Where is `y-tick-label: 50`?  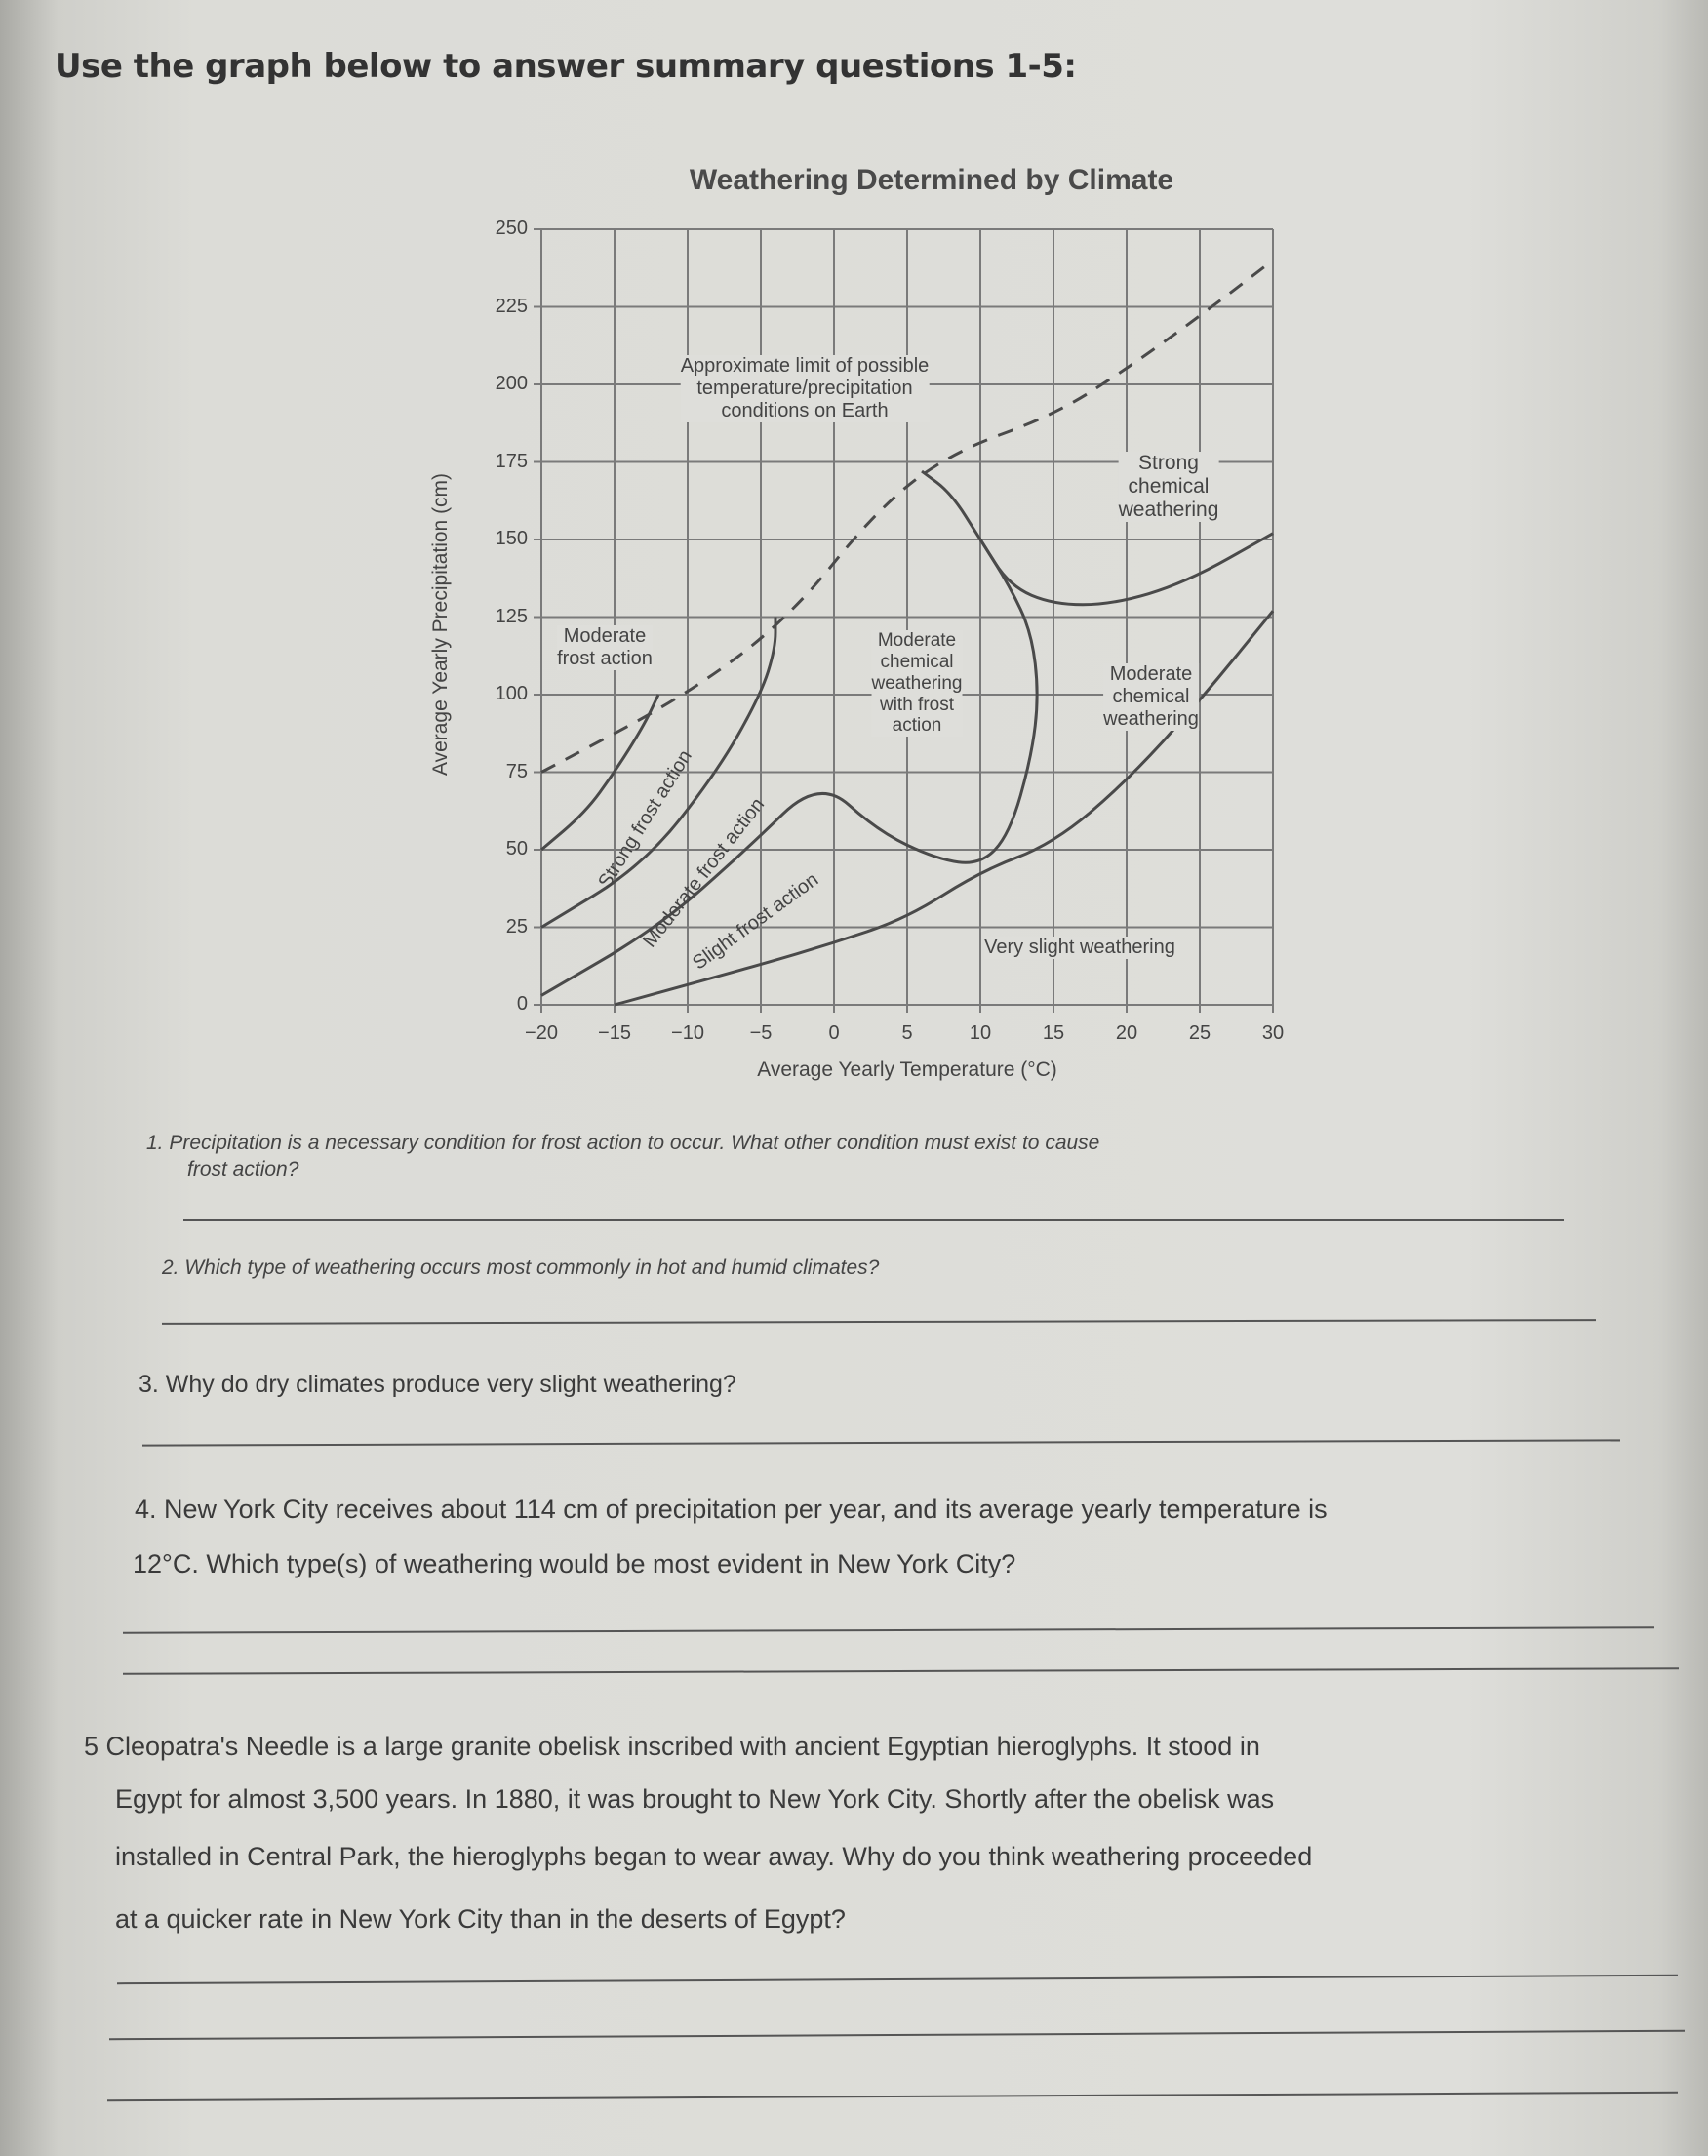 y-tick-label: 50 is located at coordinates (516, 848).